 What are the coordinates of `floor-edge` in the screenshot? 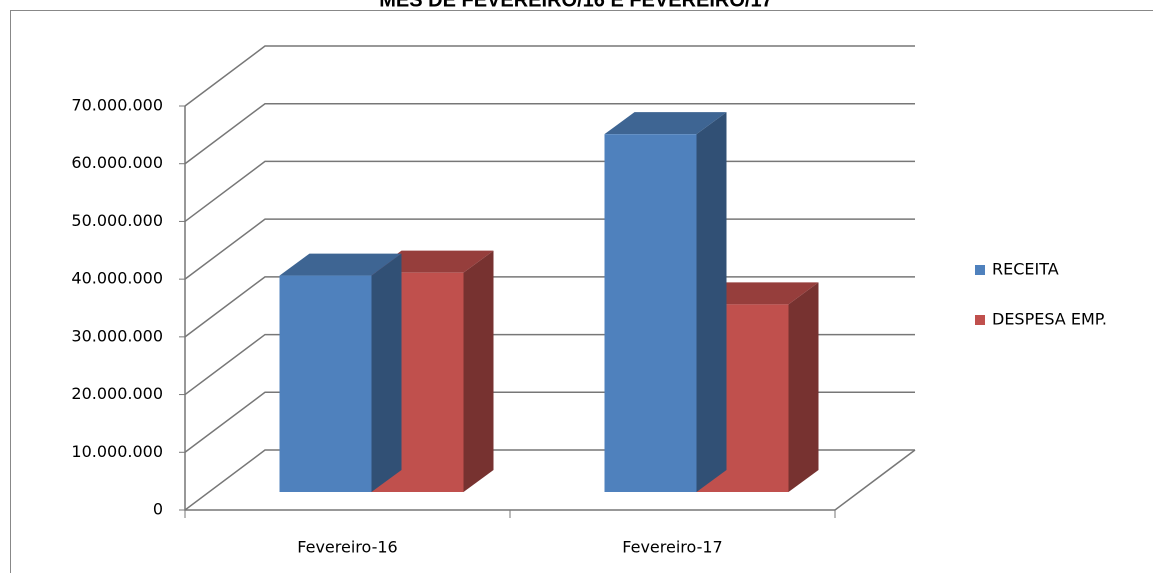 It's located at (875, 480).